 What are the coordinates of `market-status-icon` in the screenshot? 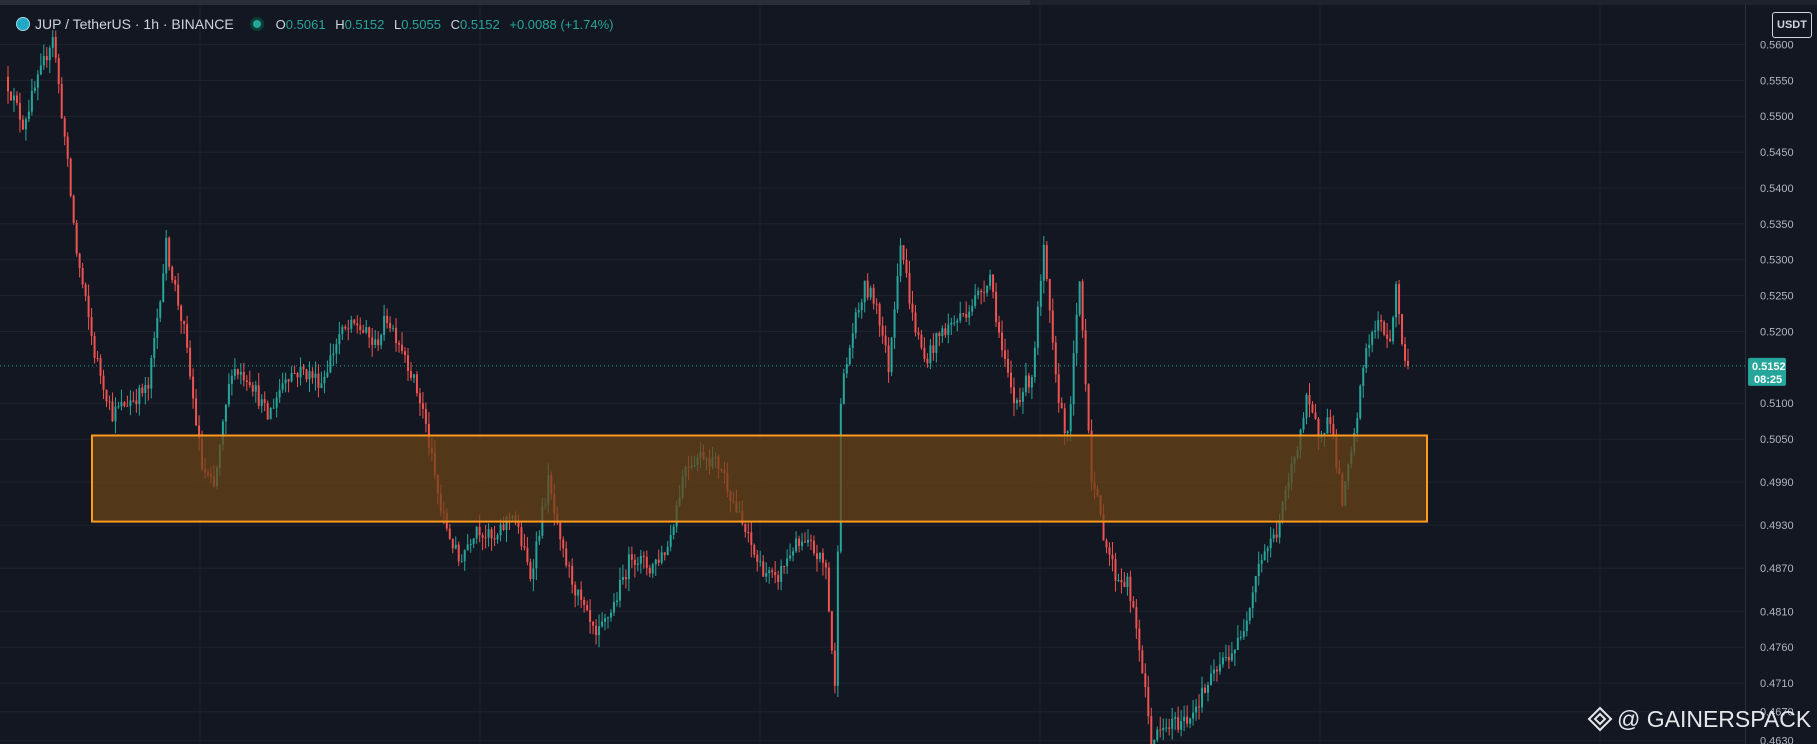 It's located at (256, 24).